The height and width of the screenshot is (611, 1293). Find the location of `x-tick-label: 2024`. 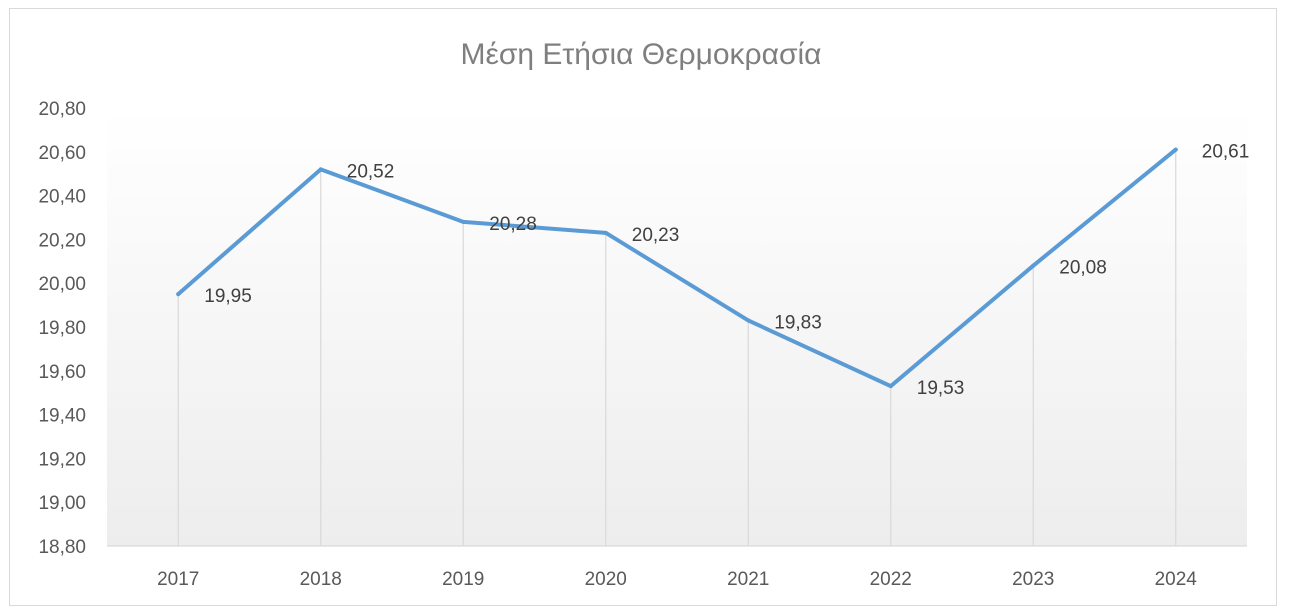

x-tick-label: 2024 is located at coordinates (1176, 579).